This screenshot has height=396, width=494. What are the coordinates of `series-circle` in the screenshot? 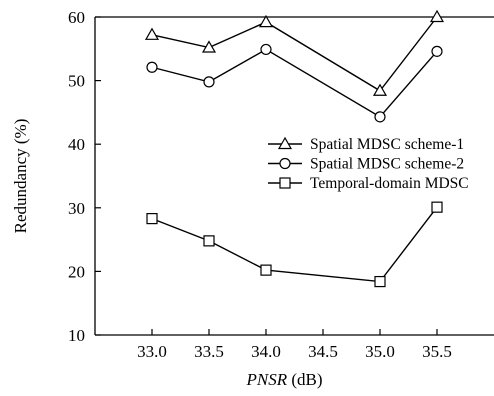 It's located at (294, 83).